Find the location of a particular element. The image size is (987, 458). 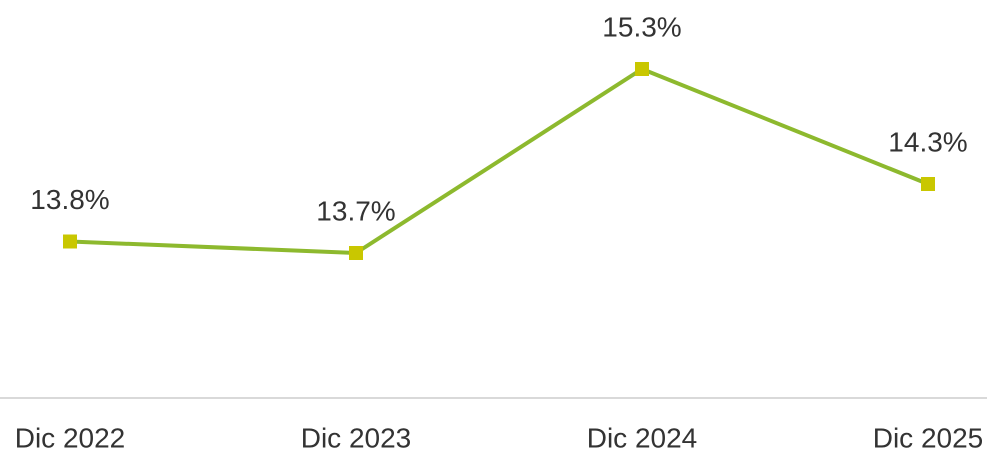

x-tick-label: Dic 2024 is located at coordinates (642, 437).